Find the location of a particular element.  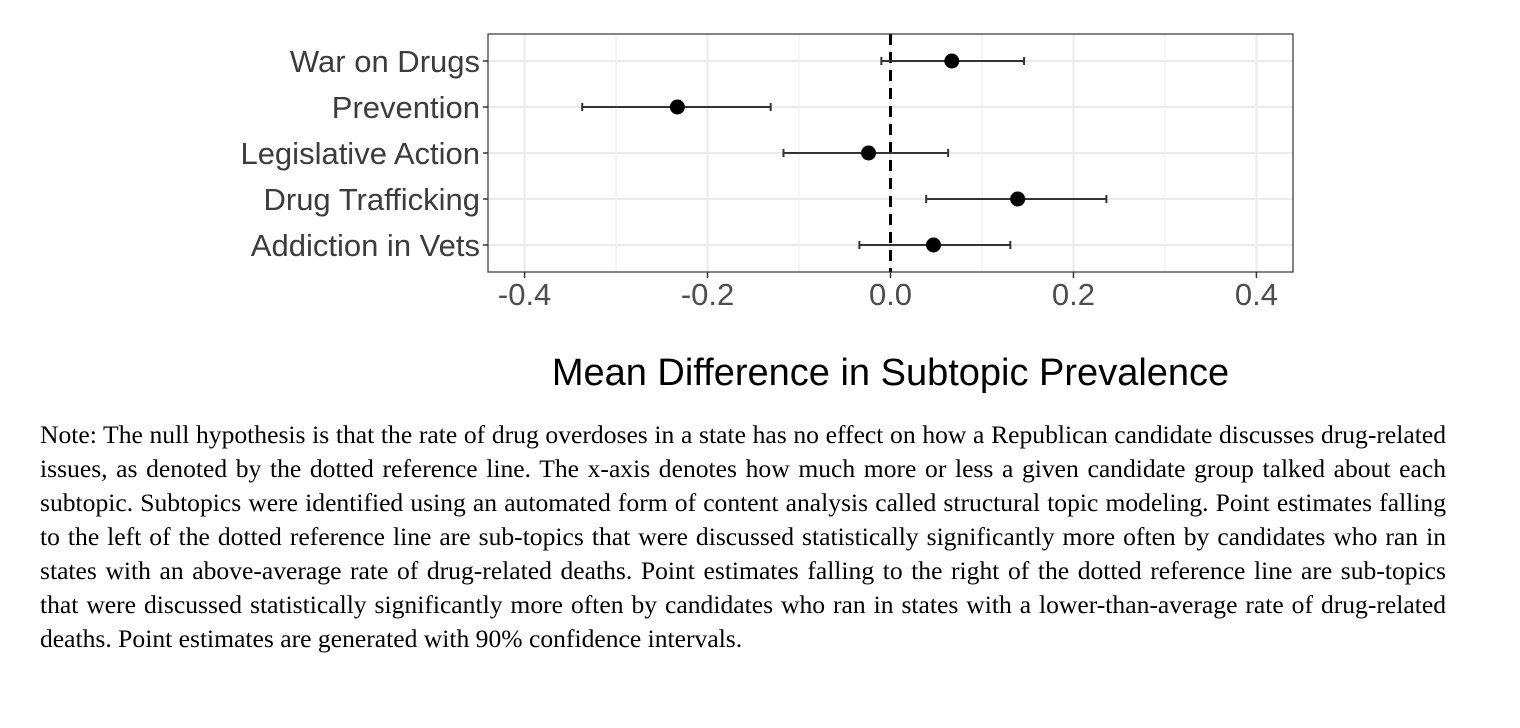

x-tick-label: 0.4 is located at coordinates (1256, 294).